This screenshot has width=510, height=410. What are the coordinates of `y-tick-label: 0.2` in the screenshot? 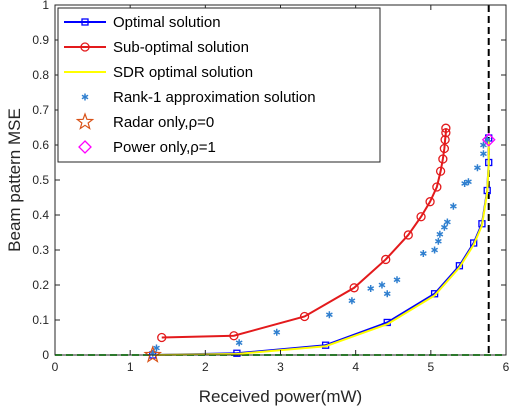 It's located at (40, 285).